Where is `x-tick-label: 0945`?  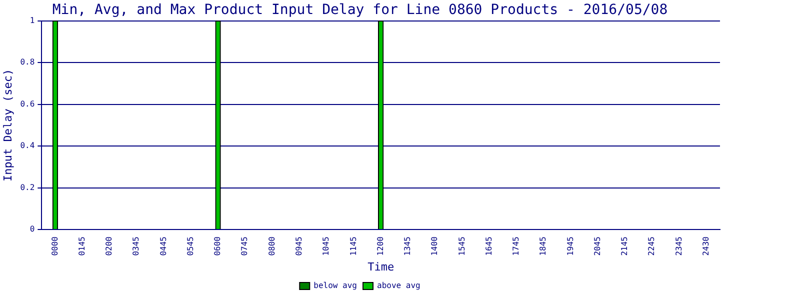 x-tick-label: 0945 is located at coordinates (299, 246).